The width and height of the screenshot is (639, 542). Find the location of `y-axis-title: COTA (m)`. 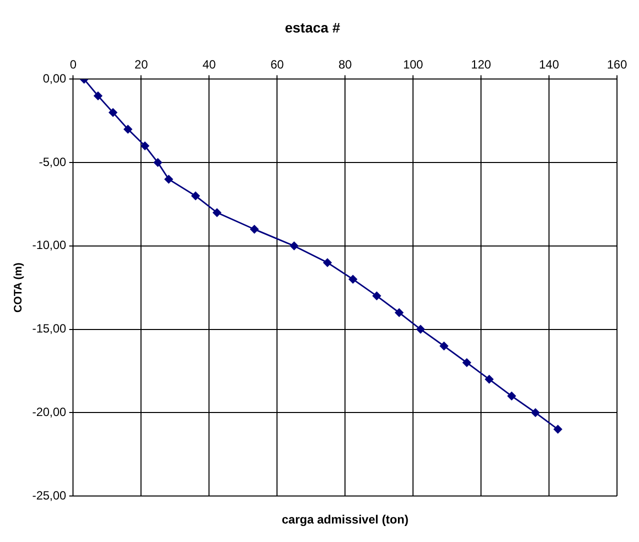

y-axis-title: COTA (m) is located at coordinates (18, 287).